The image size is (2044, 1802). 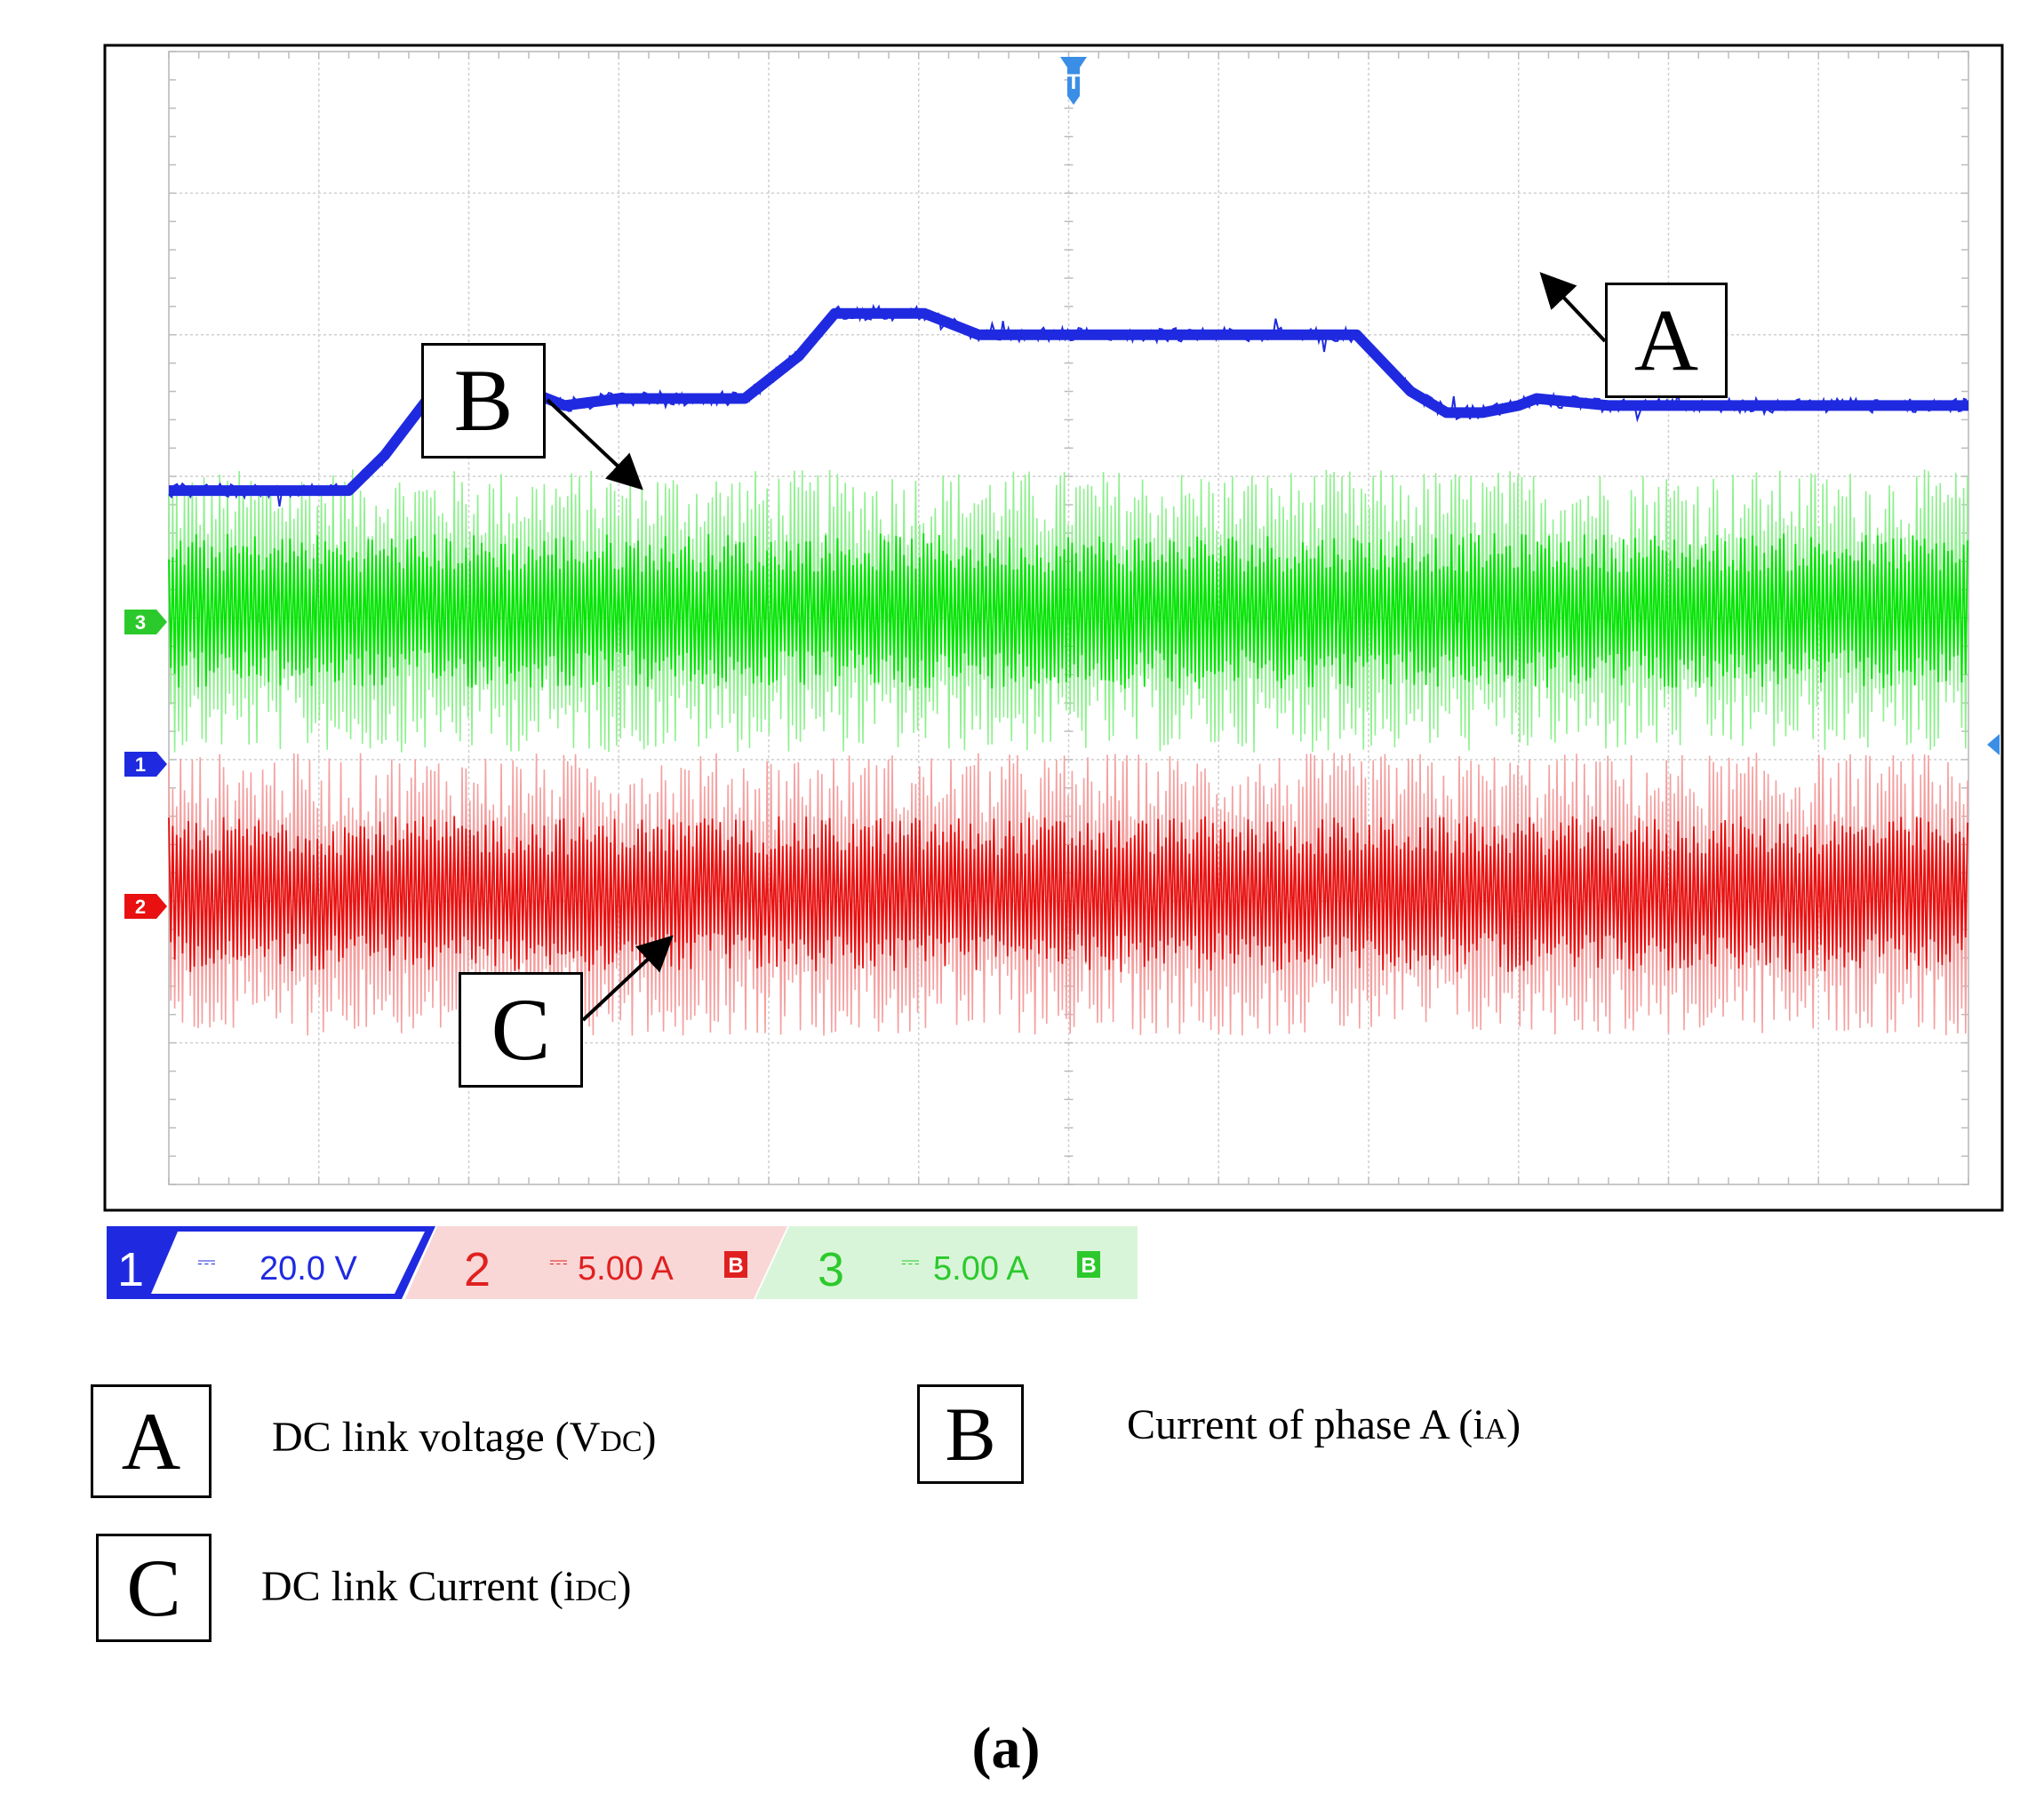 What do you see at coordinates (130, 1269) in the screenshot?
I see `ch1-number: 1` at bounding box center [130, 1269].